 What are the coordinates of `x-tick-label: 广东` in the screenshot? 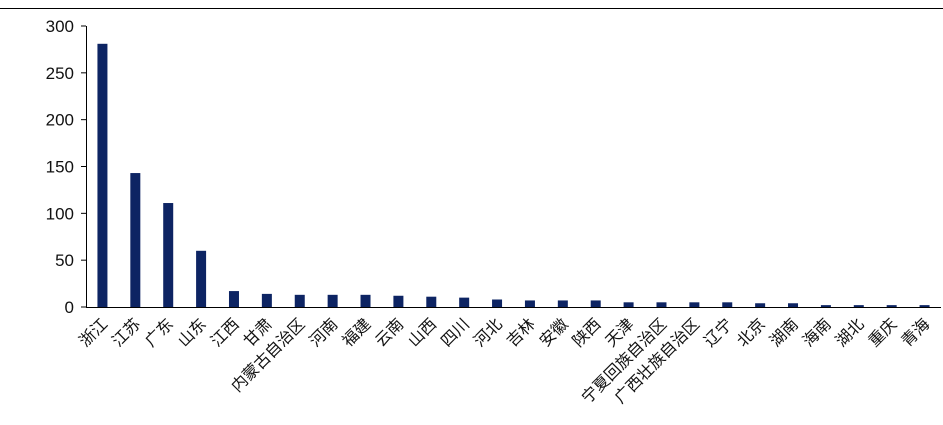 It's located at (159, 332).